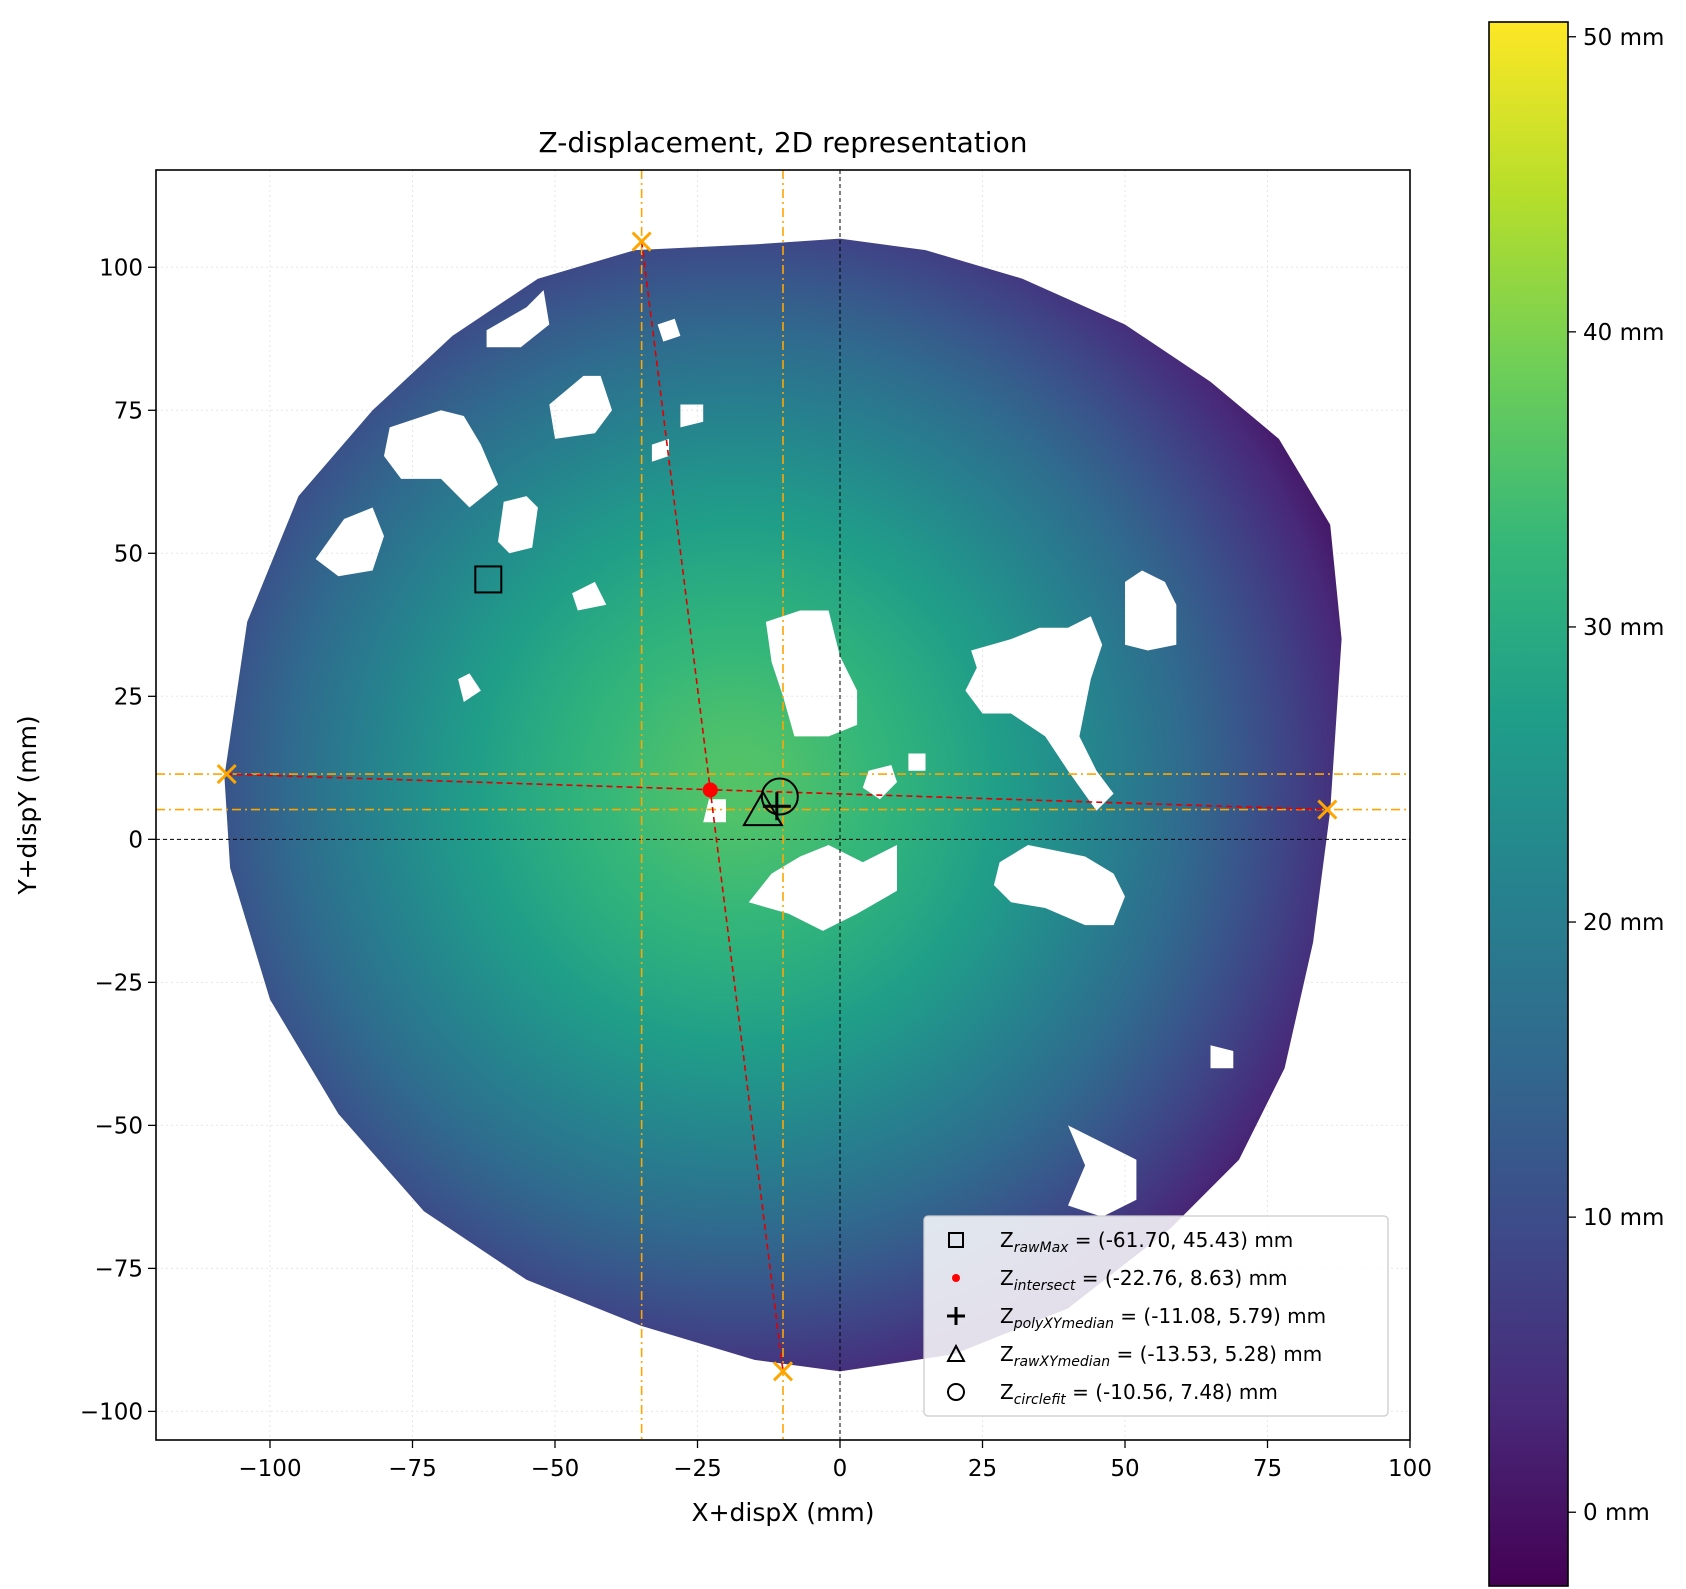  What do you see at coordinates (1267, 1469) in the screenshot?
I see `x-tick-label: 75` at bounding box center [1267, 1469].